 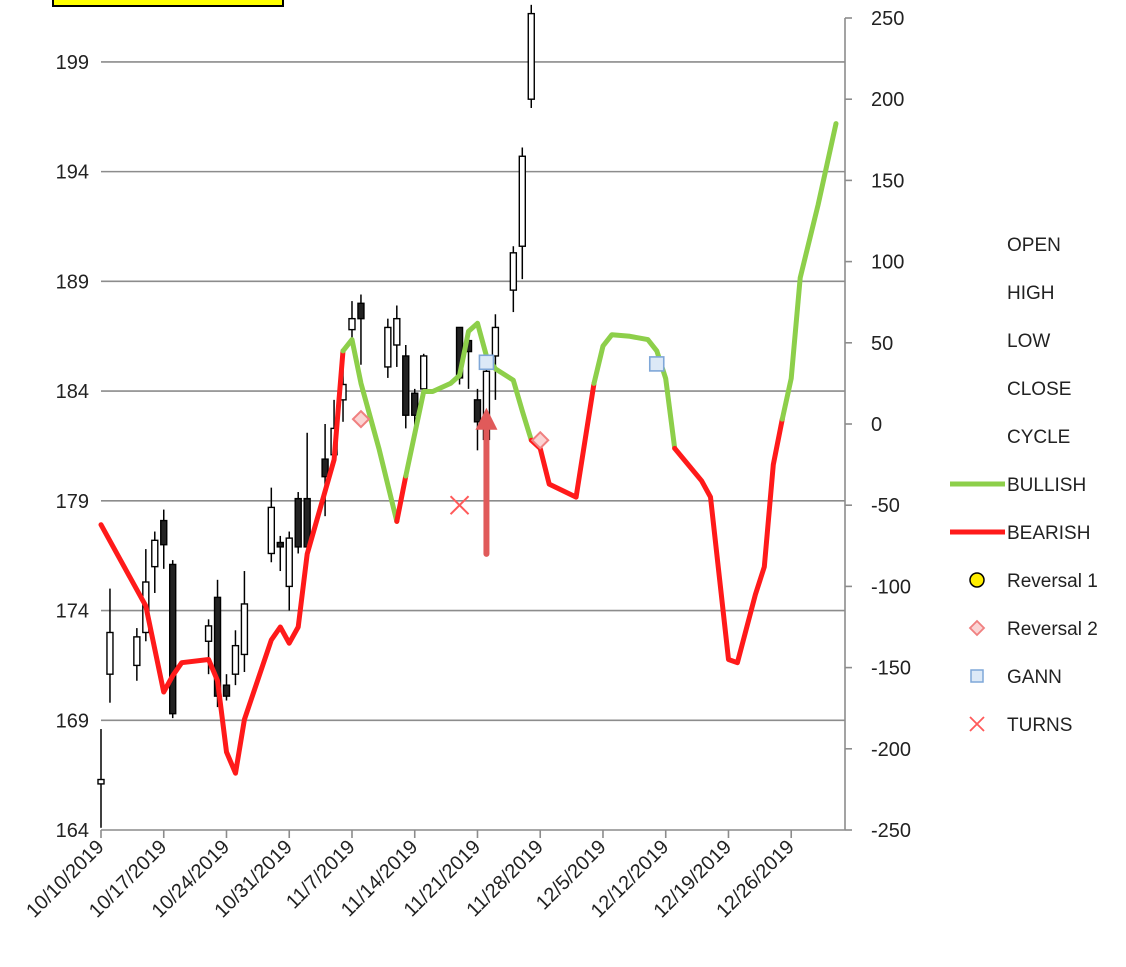 I want to click on right-tick-label: 0, so click(x=876, y=425).